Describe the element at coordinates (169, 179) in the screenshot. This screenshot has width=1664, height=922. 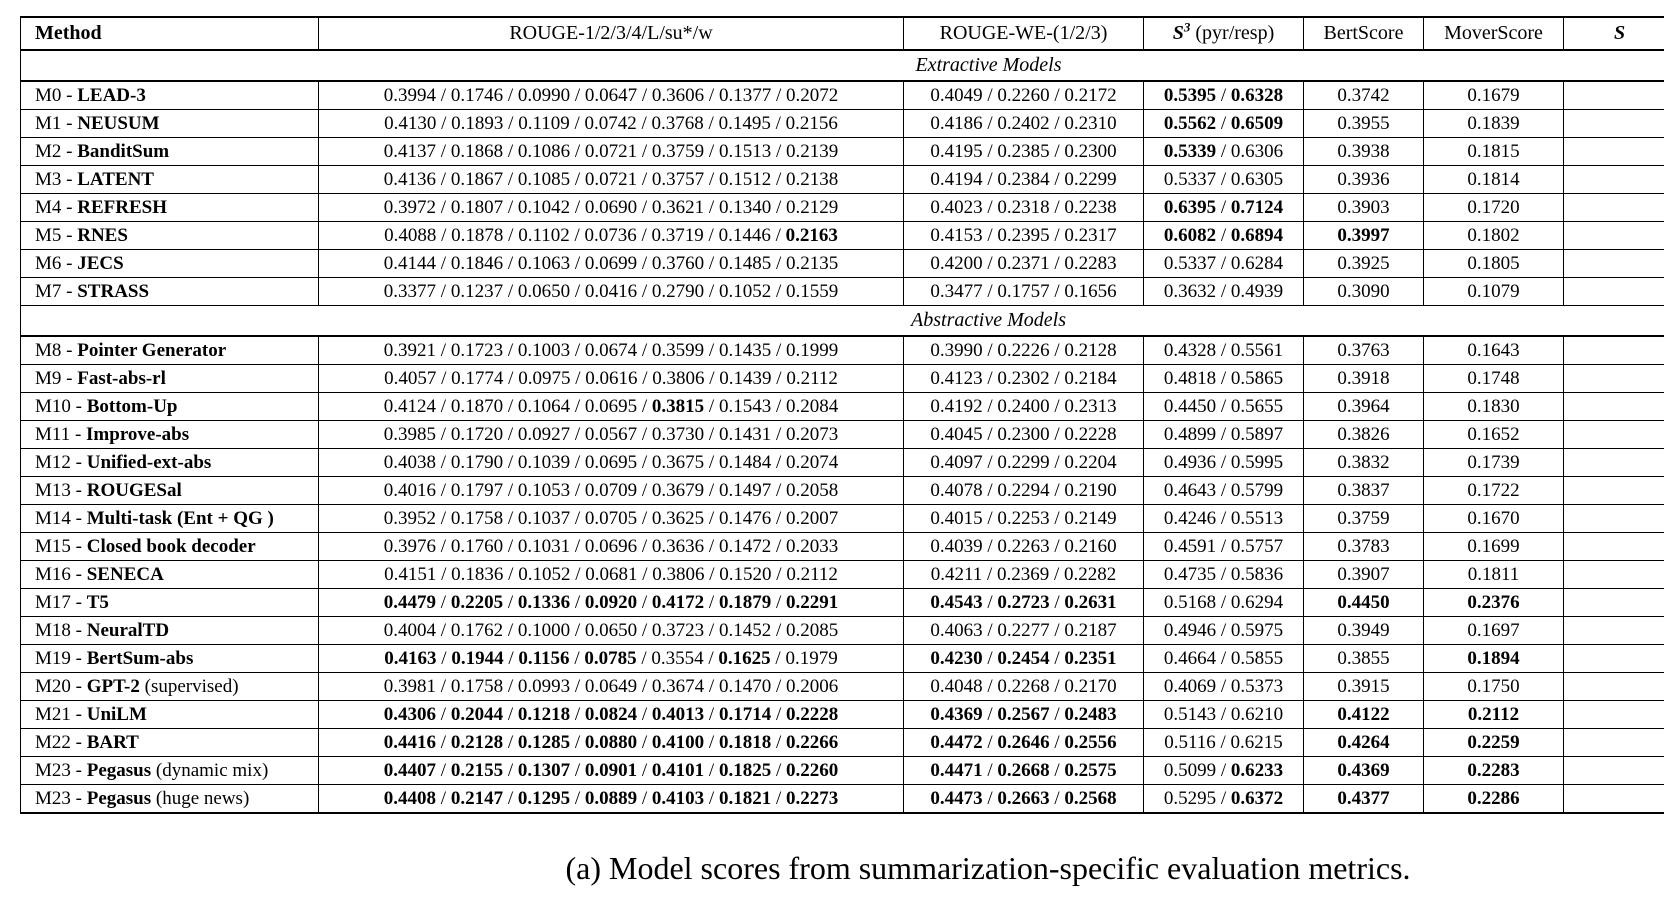
I see `method-cell: M3 - LATENT` at that location.